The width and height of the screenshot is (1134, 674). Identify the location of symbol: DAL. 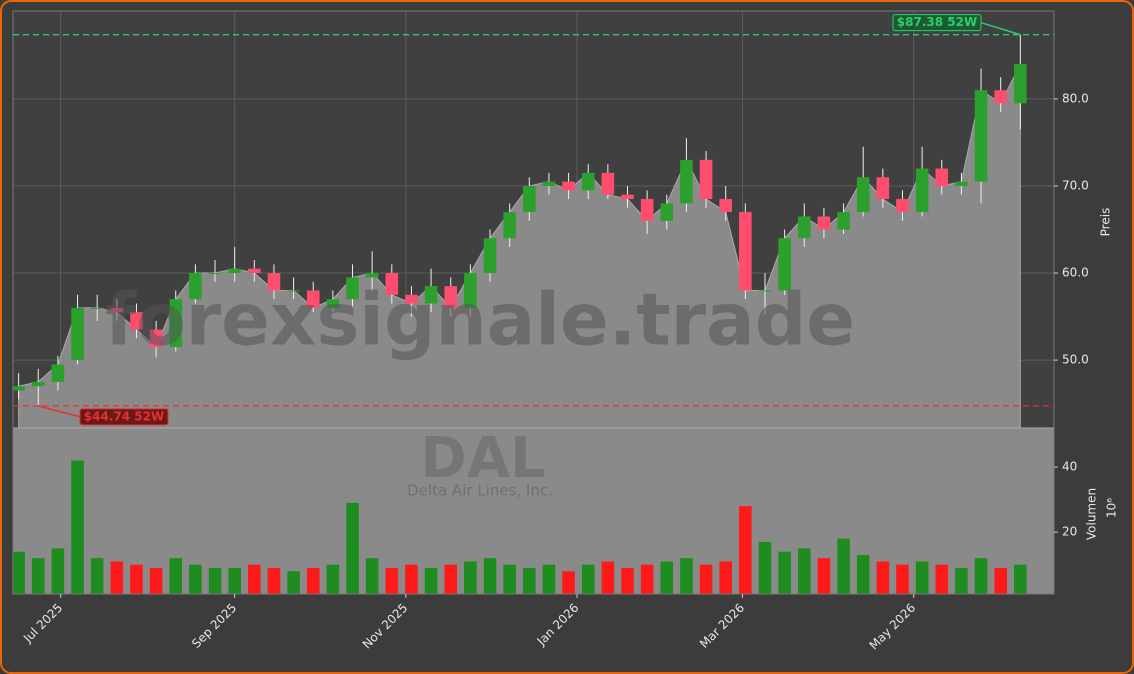
(483, 458).